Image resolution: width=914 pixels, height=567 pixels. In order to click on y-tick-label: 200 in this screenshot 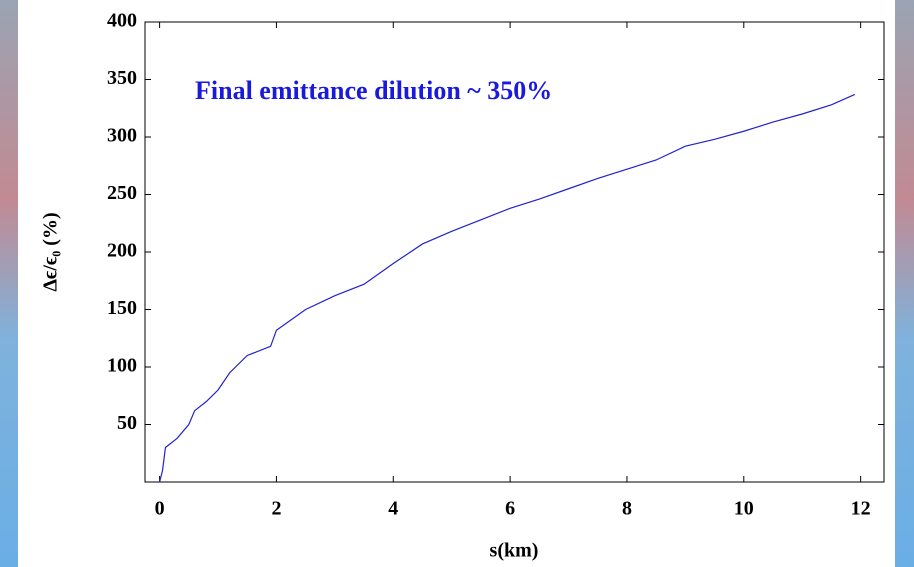, I will do `click(122, 251)`.